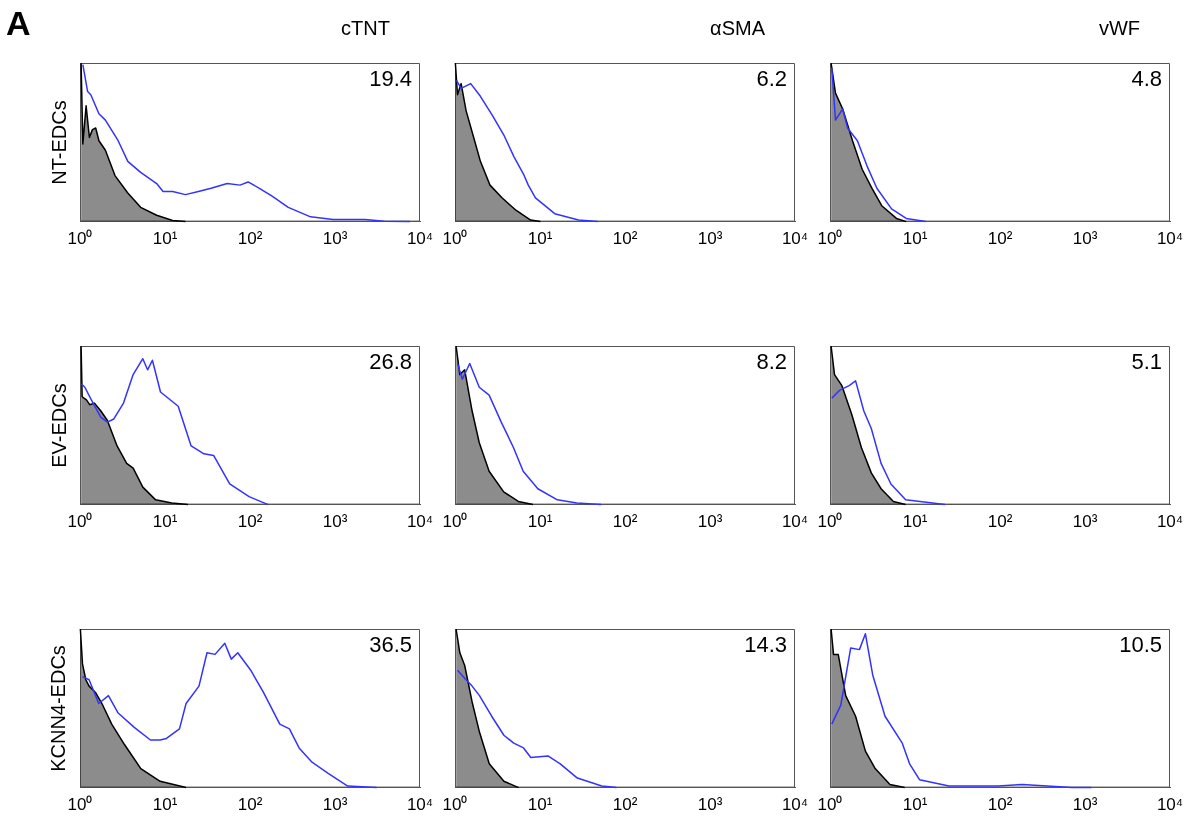  What do you see at coordinates (771, 362) in the screenshot?
I see `annotation: 8.2` at bounding box center [771, 362].